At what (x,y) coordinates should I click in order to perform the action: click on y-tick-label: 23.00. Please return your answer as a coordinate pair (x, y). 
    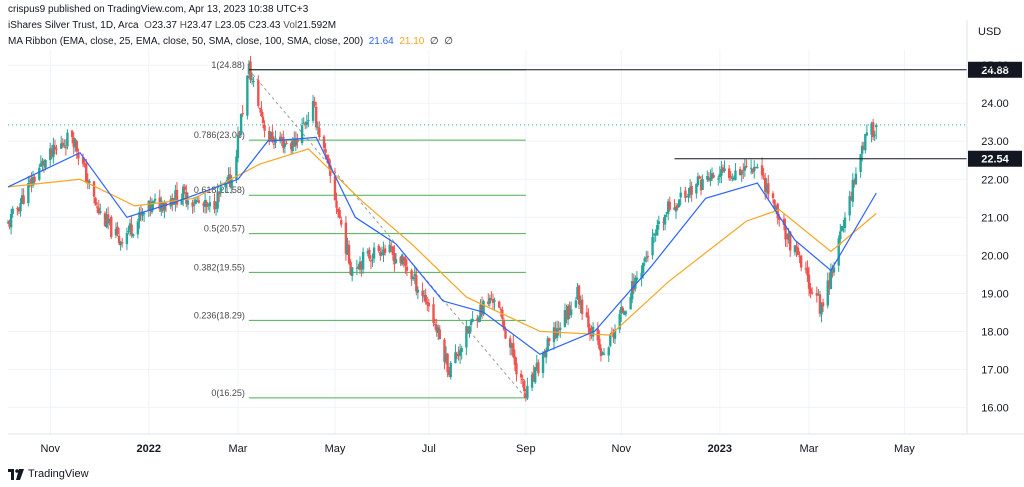
    Looking at the image, I should click on (995, 142).